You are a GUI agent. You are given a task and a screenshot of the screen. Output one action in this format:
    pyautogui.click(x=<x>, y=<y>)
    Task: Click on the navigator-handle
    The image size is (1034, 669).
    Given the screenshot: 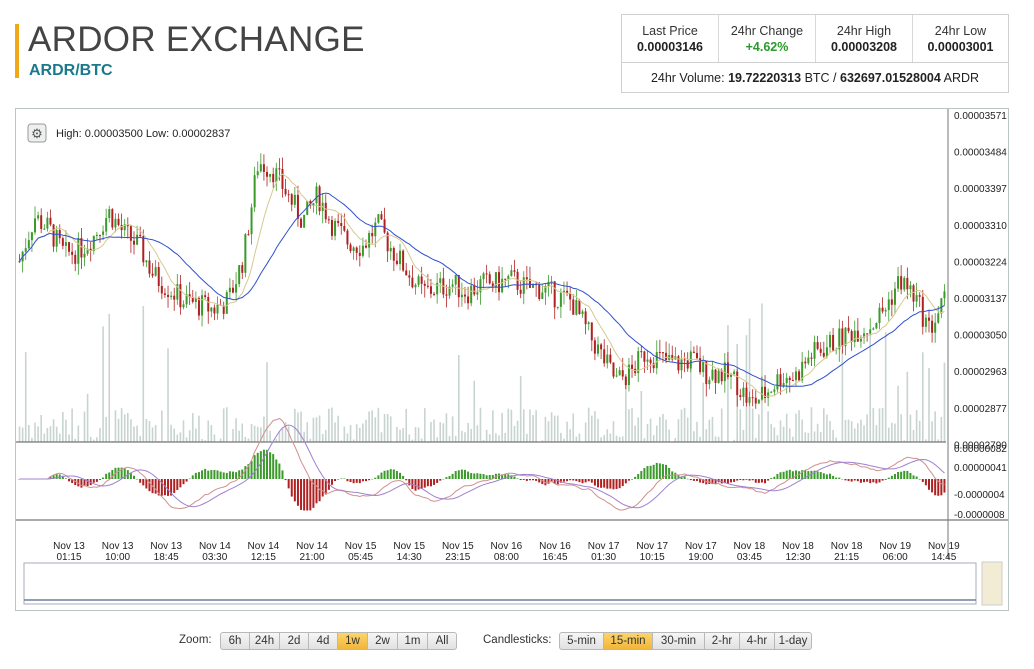 What is the action you would take?
    pyautogui.click(x=992, y=583)
    